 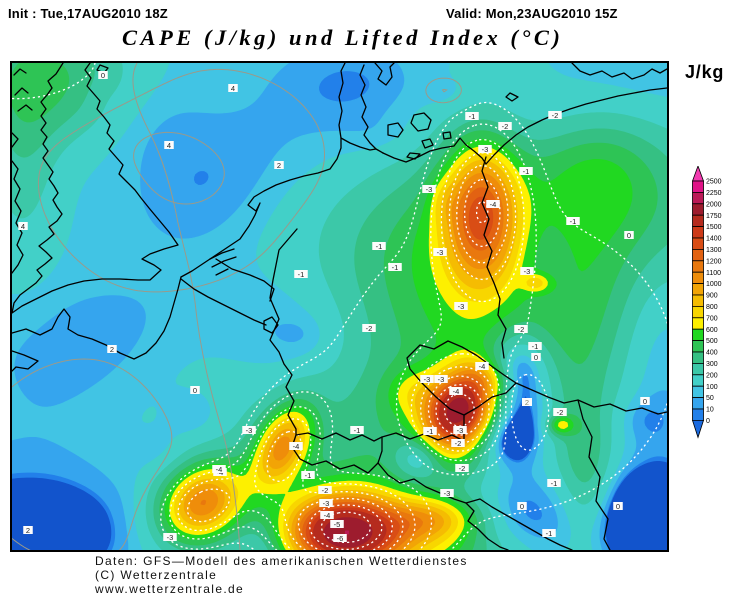 I want to click on svg-text: 300, so click(x=712, y=364).